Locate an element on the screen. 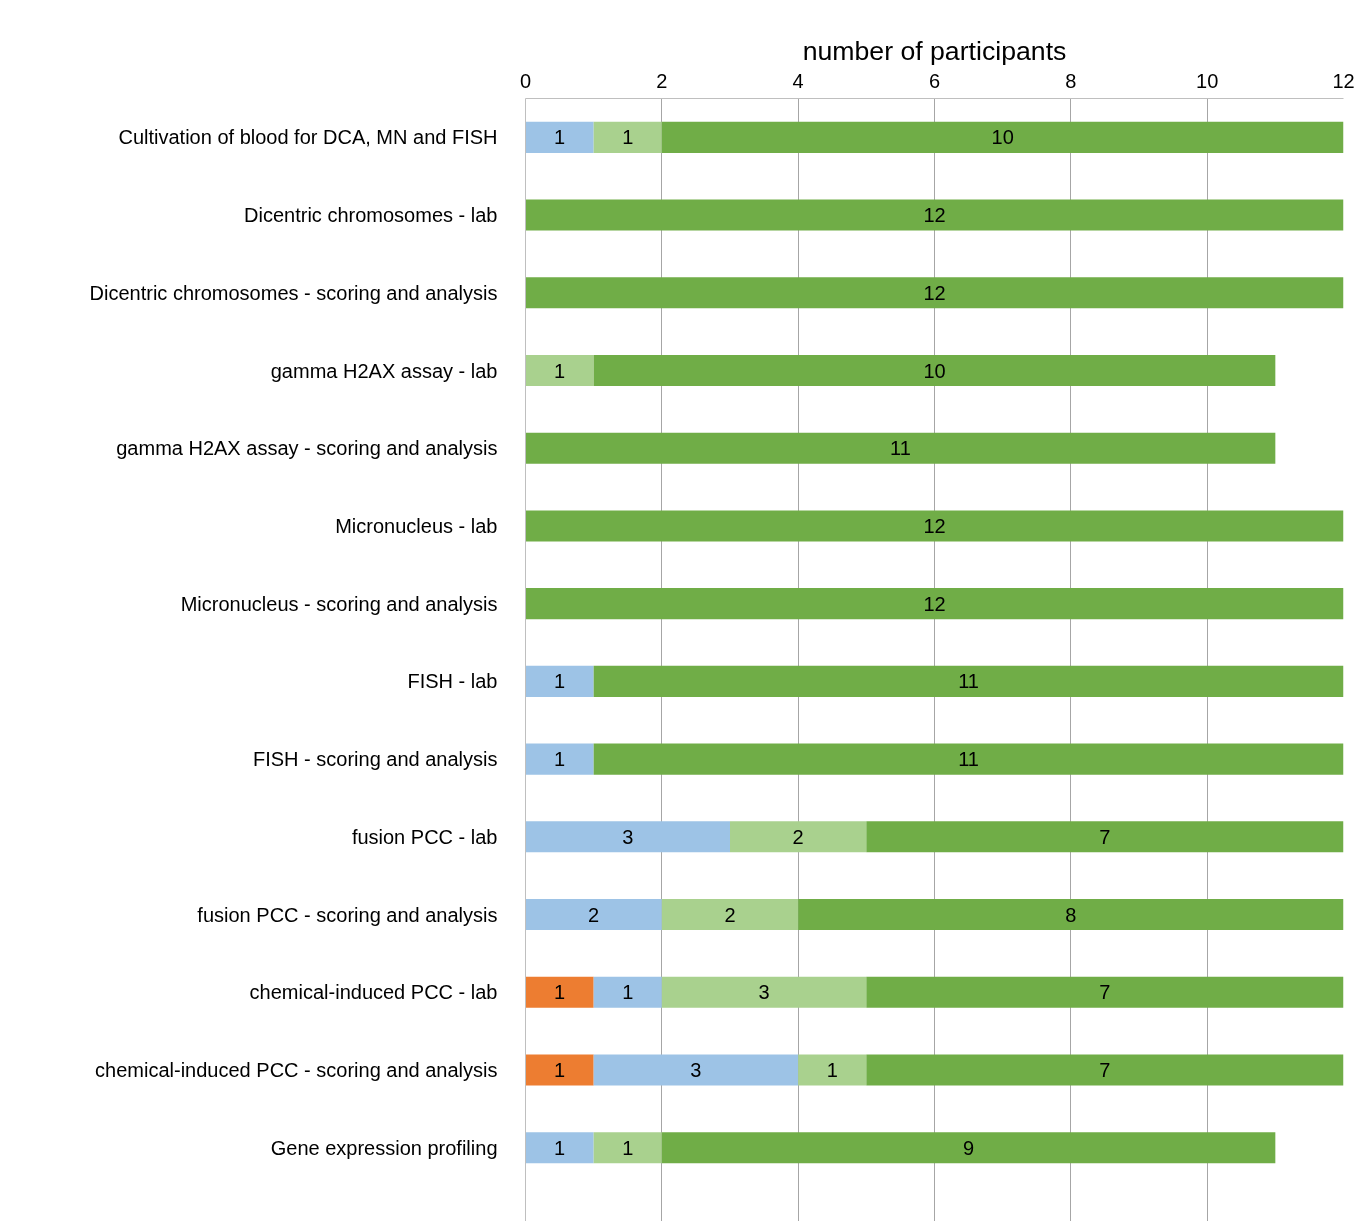 The image size is (1371, 1221). x-tick-label: 8 is located at coordinates (1071, 80).